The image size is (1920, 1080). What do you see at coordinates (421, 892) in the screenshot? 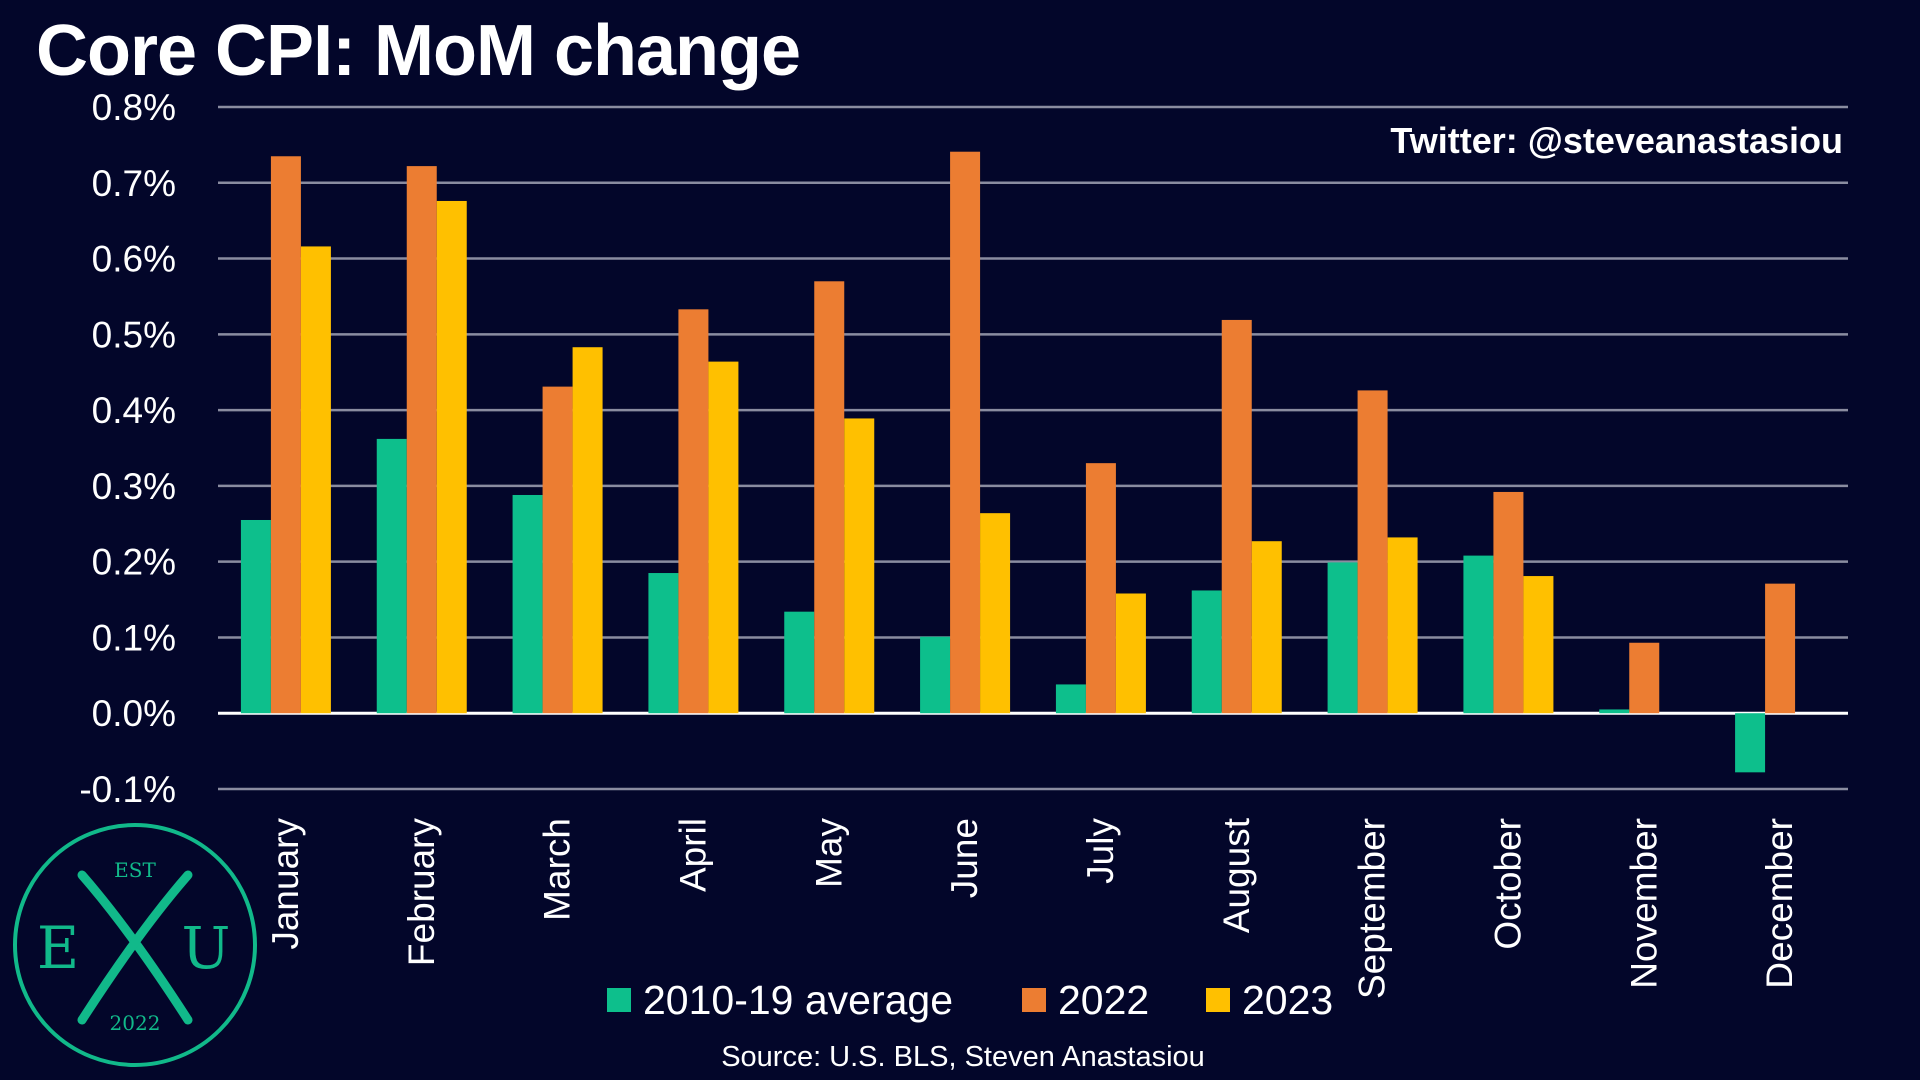
I see `x-tick-label: February` at bounding box center [421, 892].